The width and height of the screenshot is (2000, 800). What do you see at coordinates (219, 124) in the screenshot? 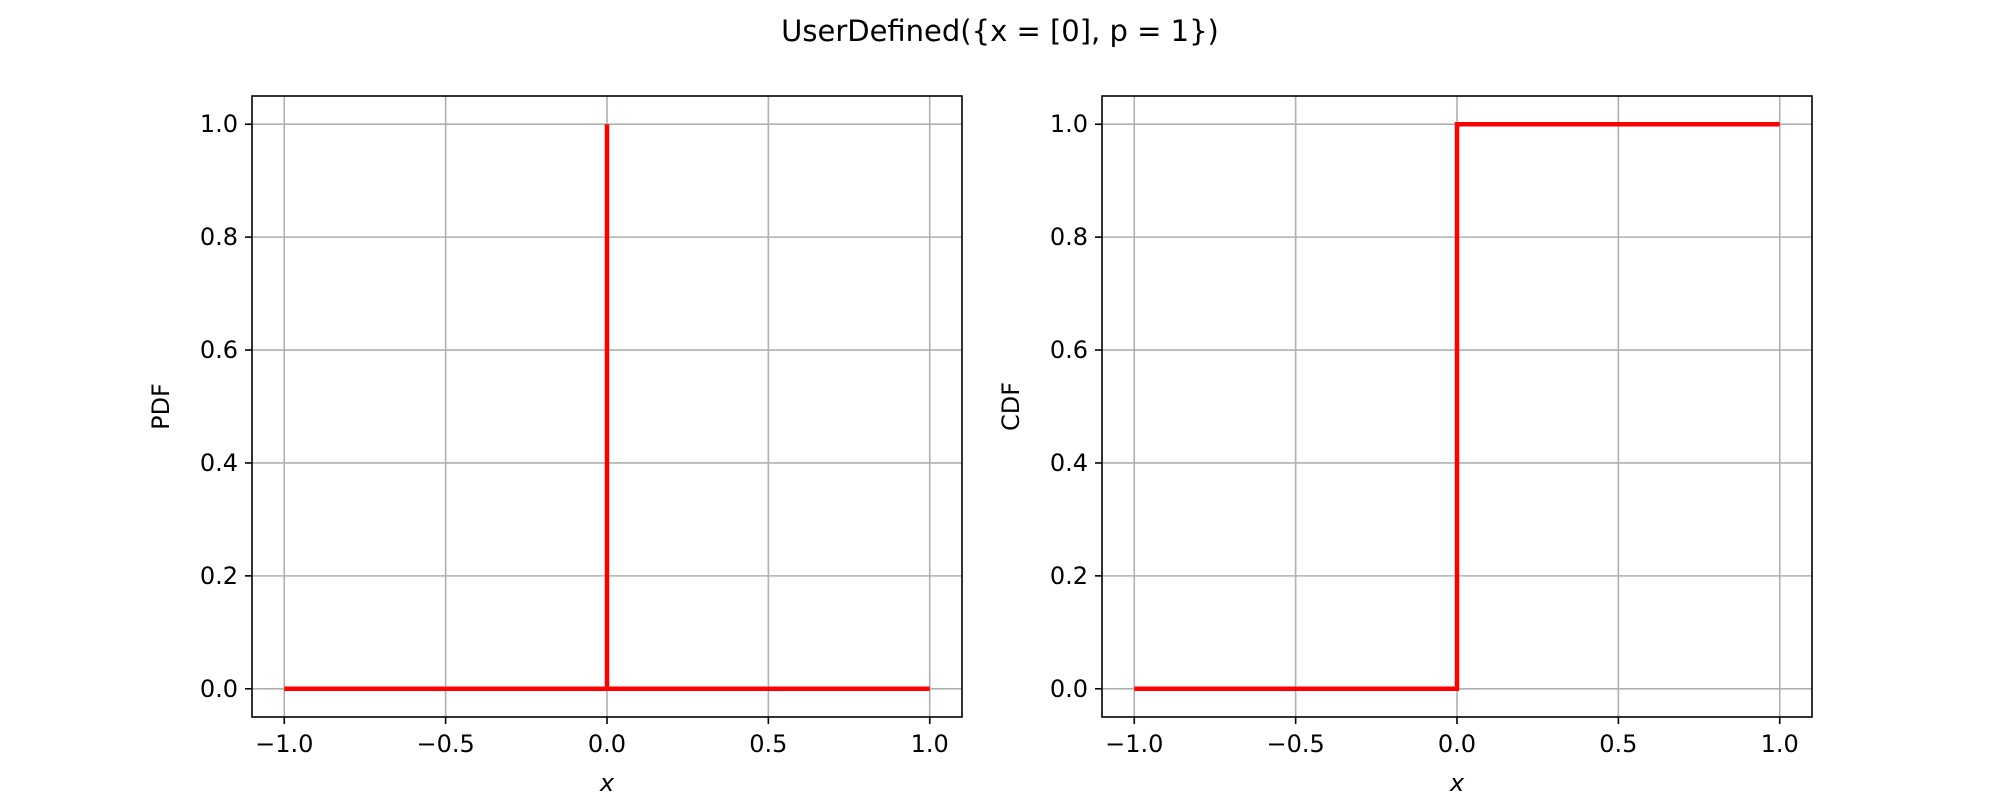
I see `pdf-y-tick-label-5: 1.0` at bounding box center [219, 124].